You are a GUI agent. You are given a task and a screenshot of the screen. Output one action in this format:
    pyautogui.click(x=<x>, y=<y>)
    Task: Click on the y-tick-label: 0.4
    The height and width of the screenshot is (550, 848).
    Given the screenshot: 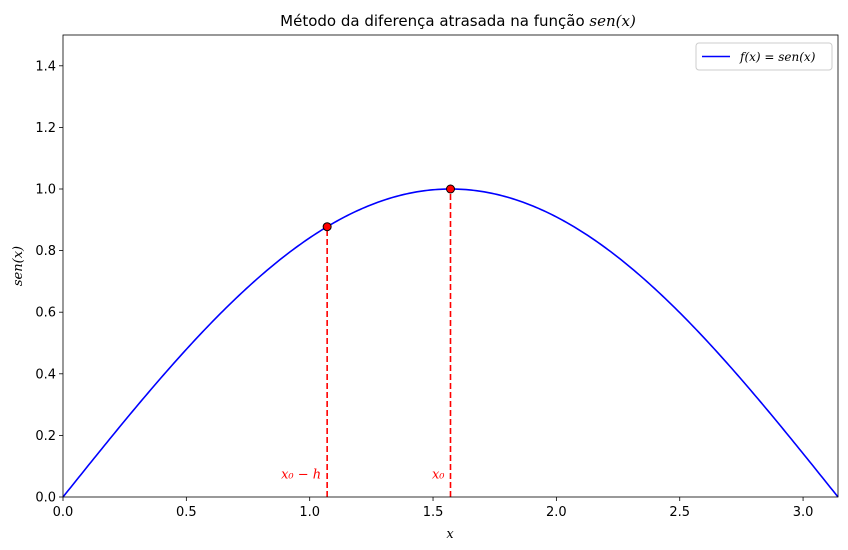 What is the action you would take?
    pyautogui.click(x=45, y=374)
    